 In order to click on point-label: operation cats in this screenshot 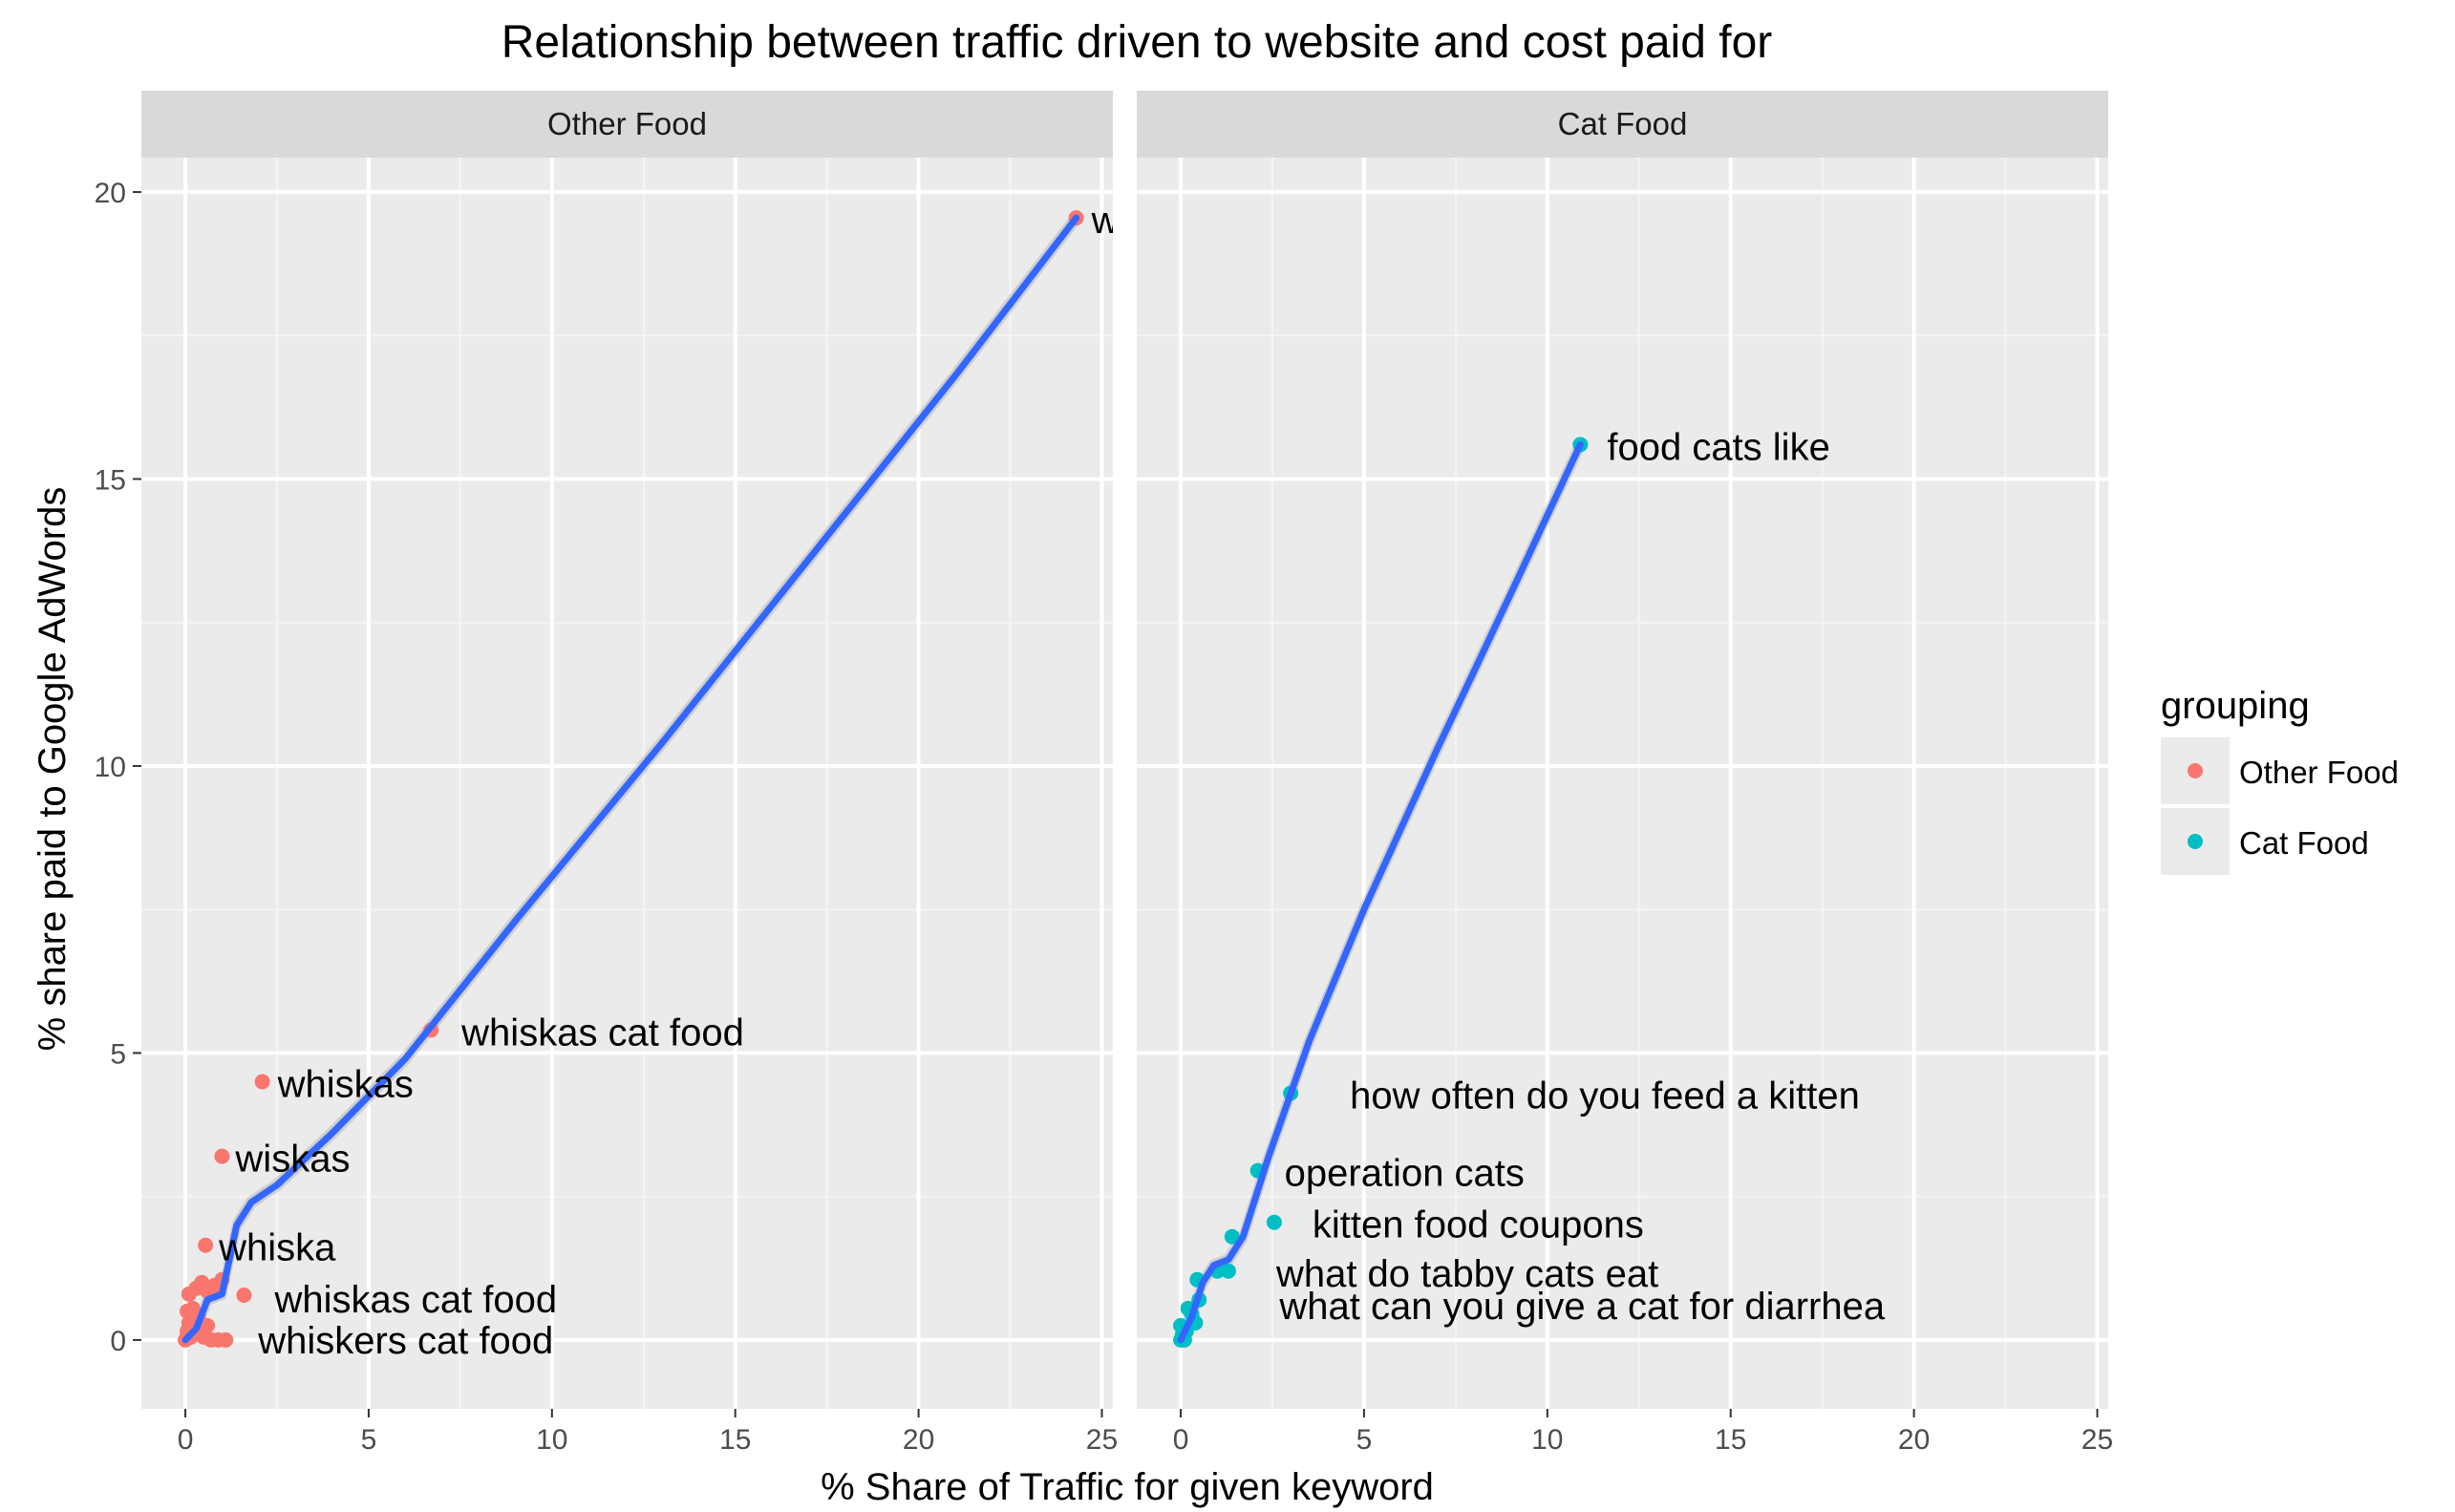, I will do `click(1405, 1174)`.